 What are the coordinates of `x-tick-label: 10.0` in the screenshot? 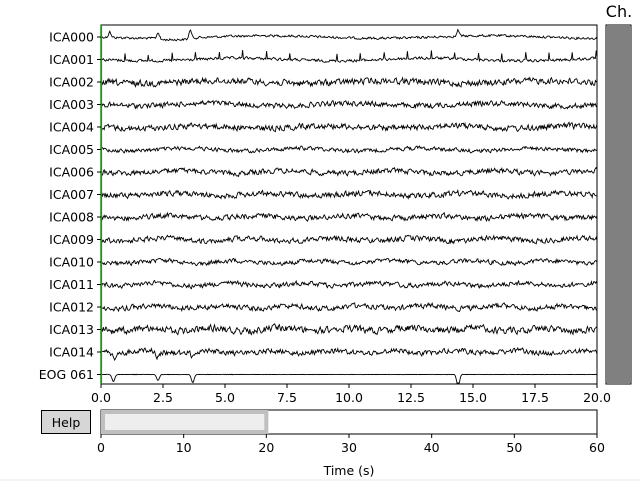 It's located at (349, 397).